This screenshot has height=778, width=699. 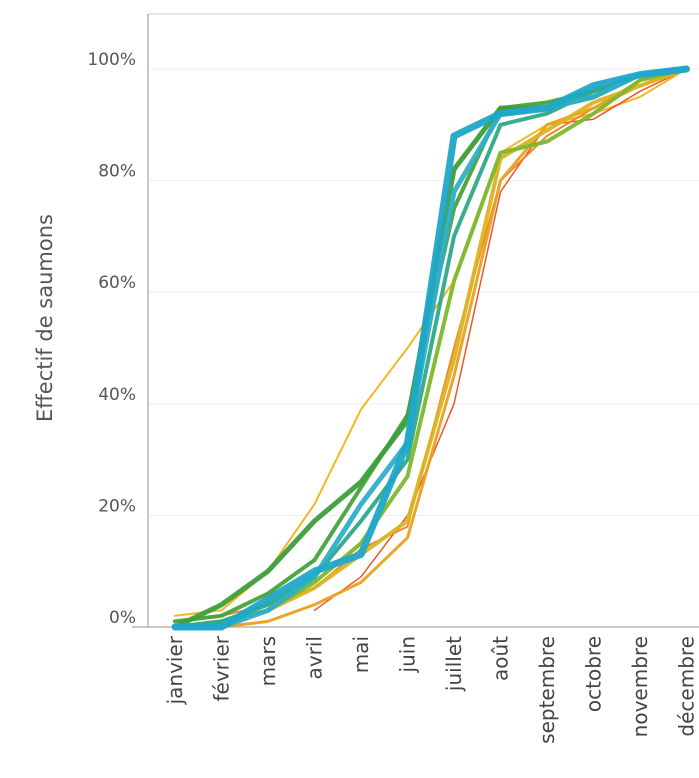 What do you see at coordinates (687, 686) in the screenshot?
I see `x-tick-label: décembre` at bounding box center [687, 686].